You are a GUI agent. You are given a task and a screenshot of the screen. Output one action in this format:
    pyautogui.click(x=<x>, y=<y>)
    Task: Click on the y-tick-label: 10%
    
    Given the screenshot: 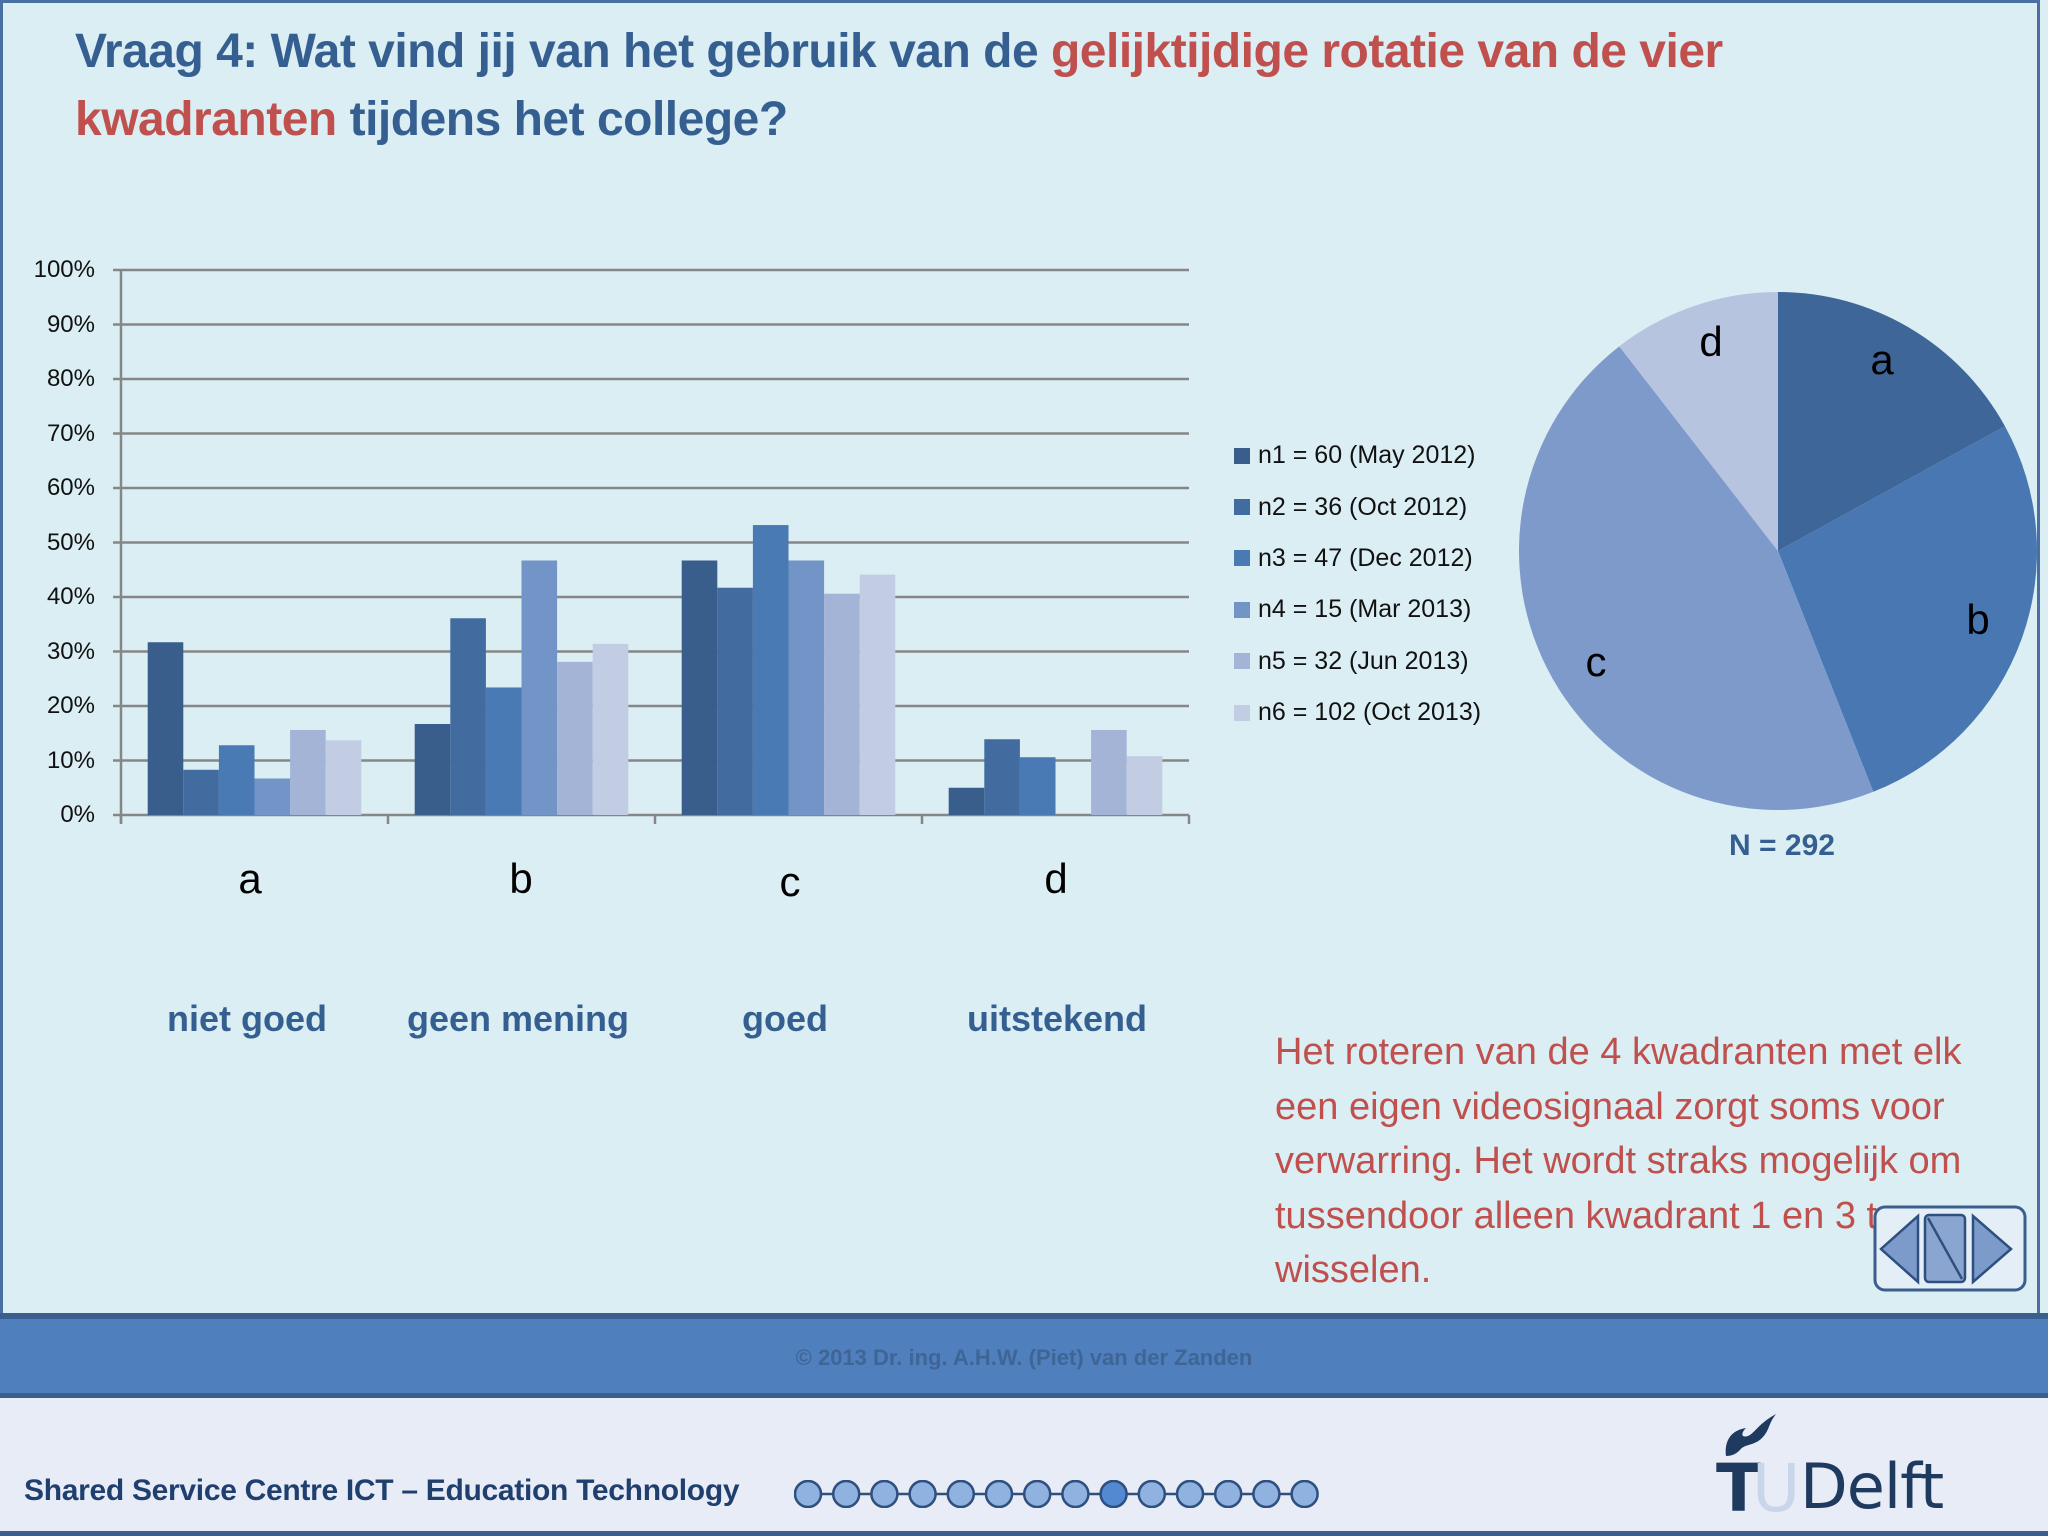 What is the action you would take?
    pyautogui.click(x=70, y=760)
    